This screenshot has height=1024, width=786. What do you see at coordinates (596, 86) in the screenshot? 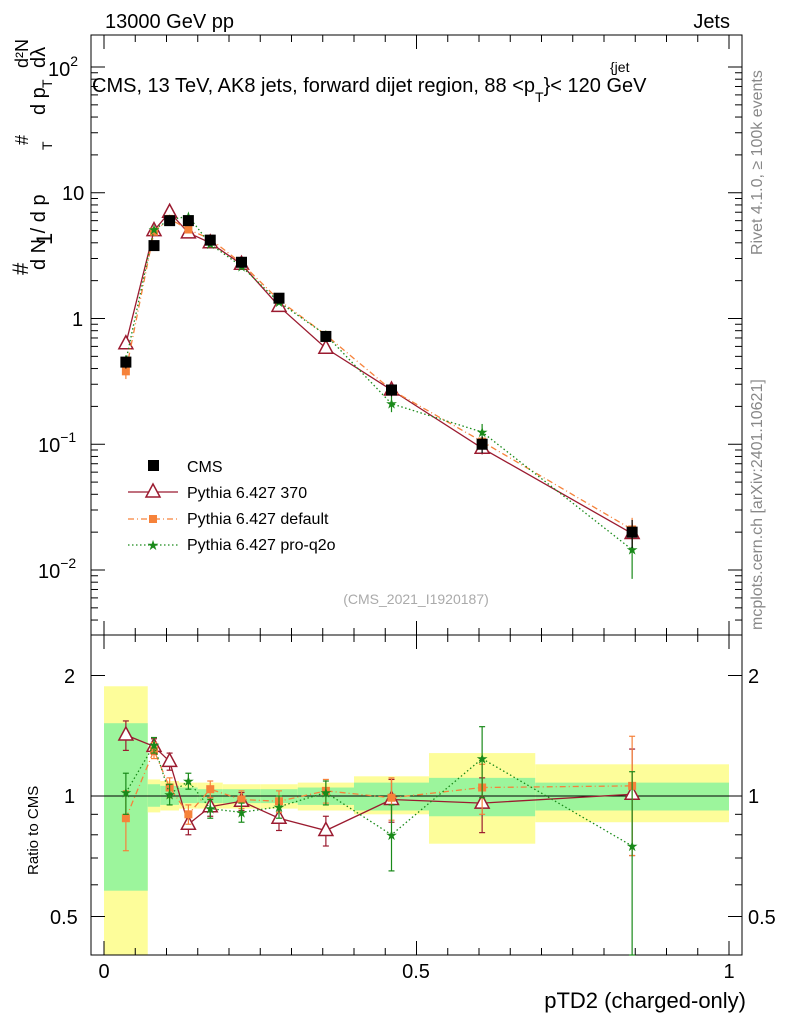
I see `plot-title-end: }< 120 GeV` at bounding box center [596, 86].